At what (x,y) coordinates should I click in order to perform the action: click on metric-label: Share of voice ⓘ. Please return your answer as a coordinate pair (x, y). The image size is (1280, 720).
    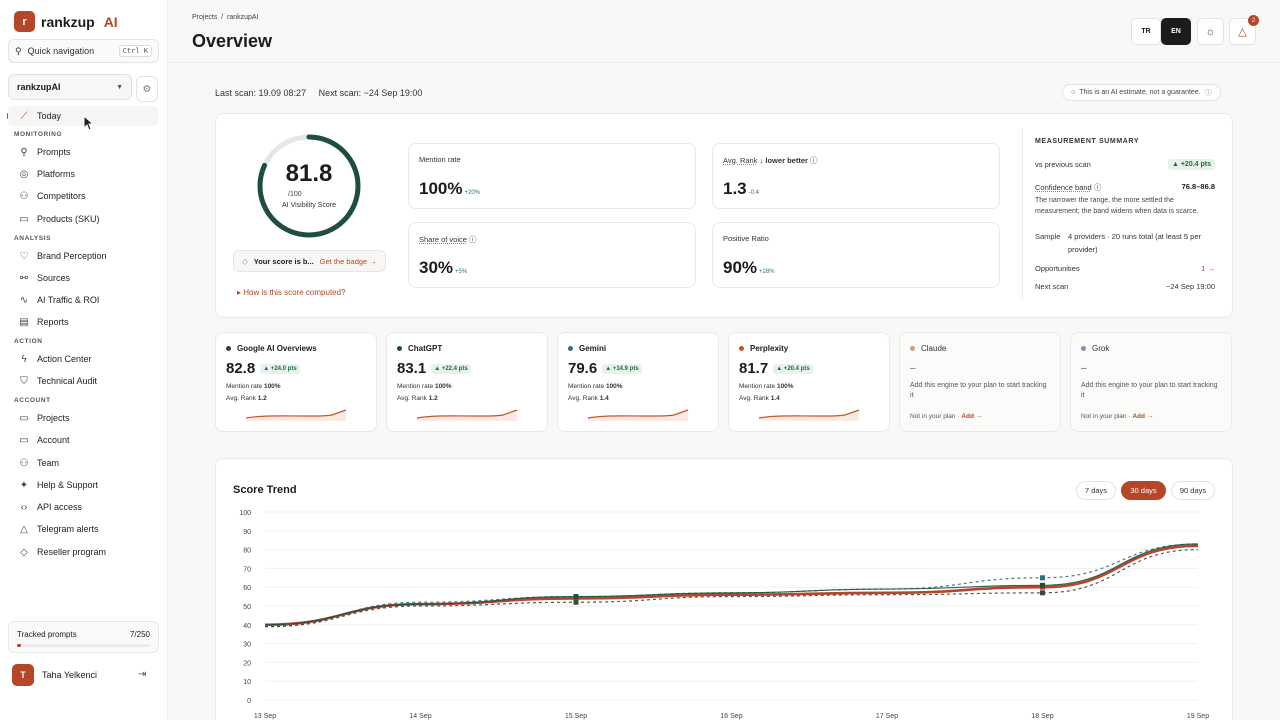
    Looking at the image, I should click on (448, 239).